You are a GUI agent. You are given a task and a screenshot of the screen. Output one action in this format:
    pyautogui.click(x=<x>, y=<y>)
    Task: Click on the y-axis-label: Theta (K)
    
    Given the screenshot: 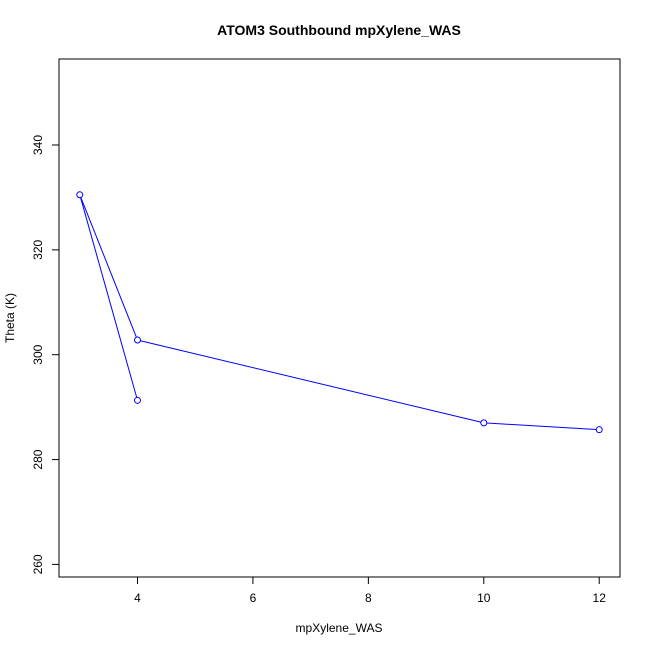 What is the action you would take?
    pyautogui.click(x=10, y=318)
    